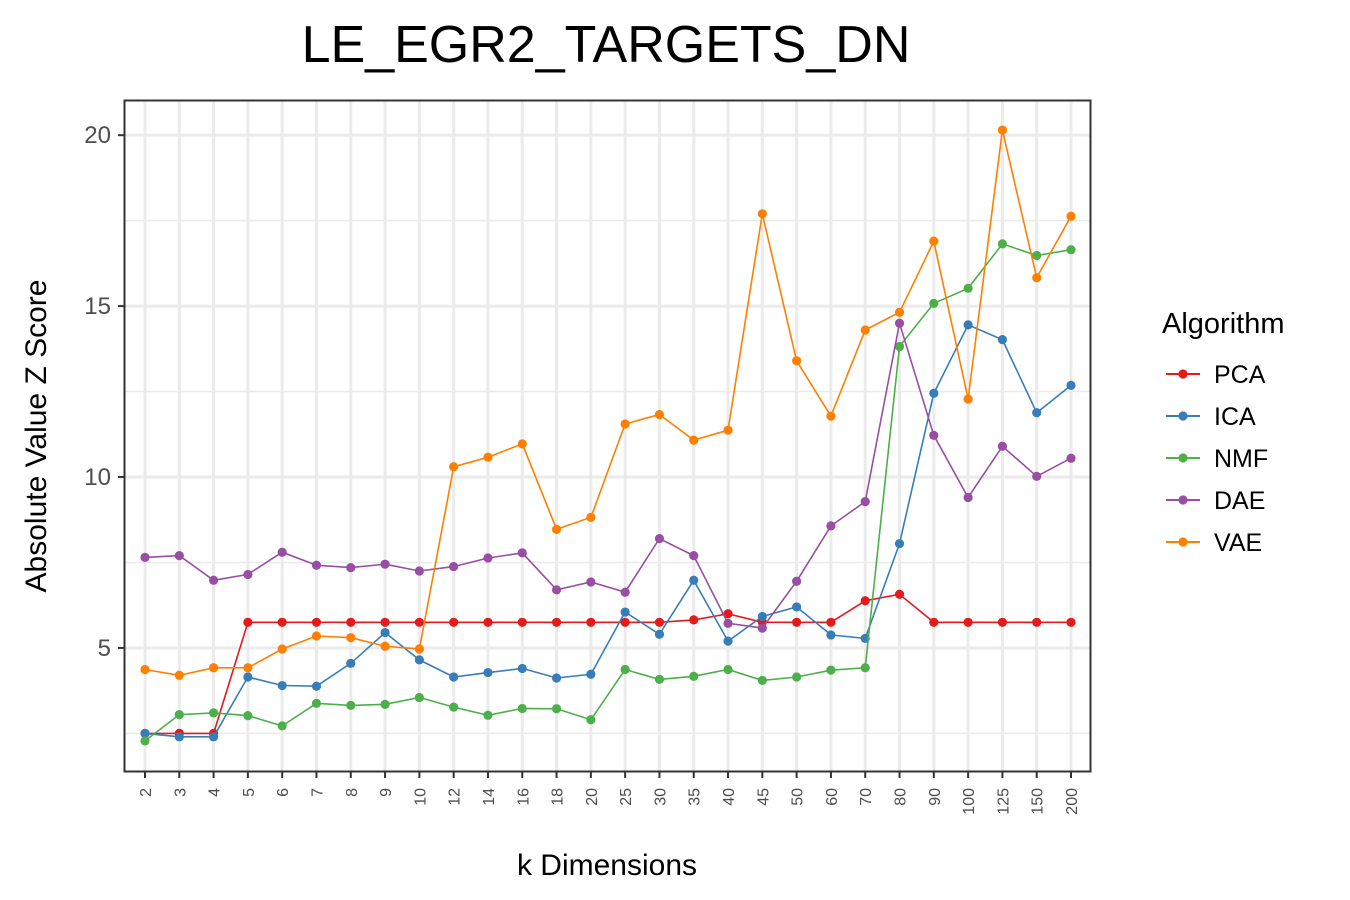  What do you see at coordinates (420, 797) in the screenshot?
I see `x-tick-label: 10` at bounding box center [420, 797].